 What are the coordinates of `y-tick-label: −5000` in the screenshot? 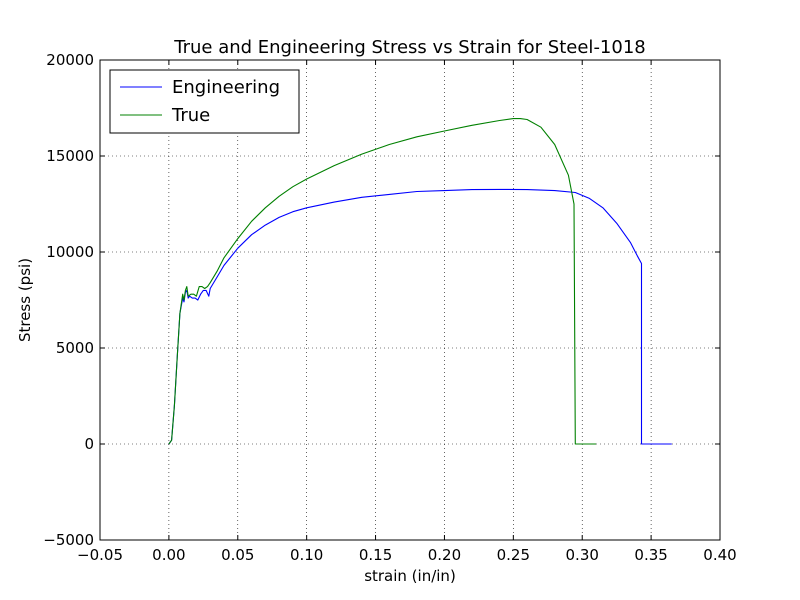 It's located at (68, 540).